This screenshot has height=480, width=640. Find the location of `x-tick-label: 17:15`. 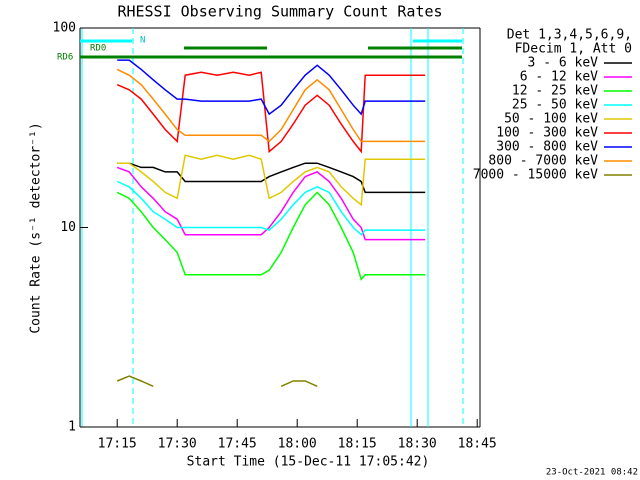

x-tick-label: 17:15 is located at coordinates (117, 444).